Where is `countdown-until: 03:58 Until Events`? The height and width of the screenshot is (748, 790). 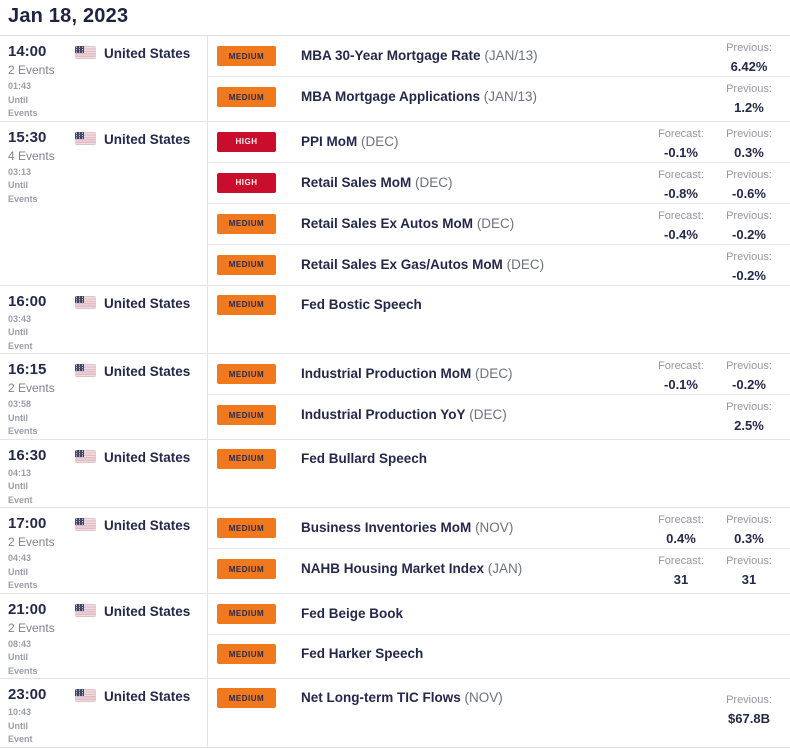
countdown-until: 03:58 Until Events is located at coordinates (41, 418).